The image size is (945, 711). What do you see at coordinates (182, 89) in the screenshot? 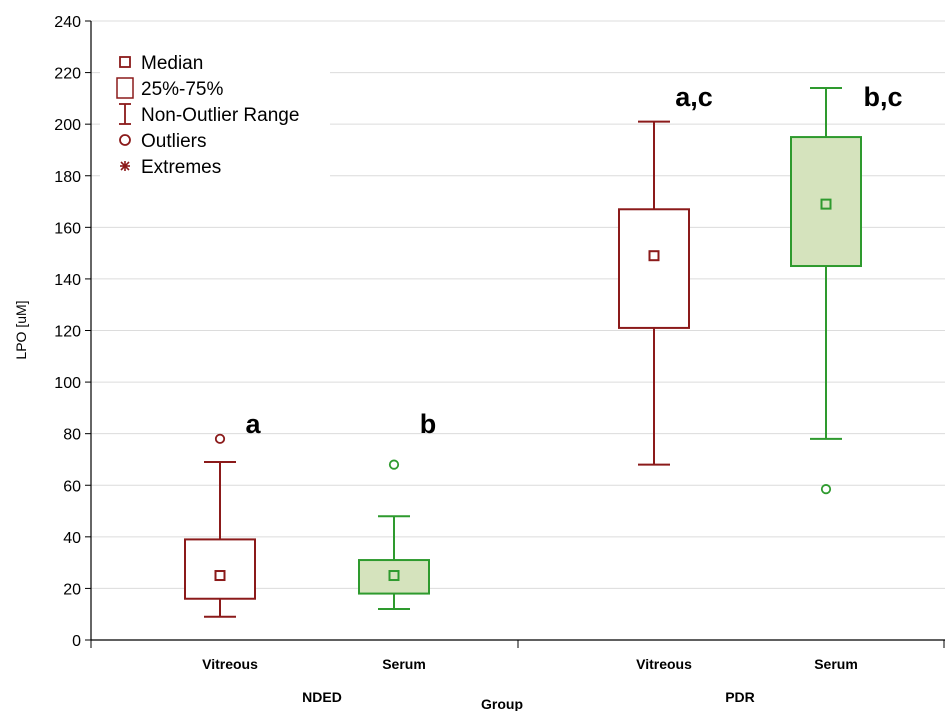
I see `legend-item-label: 25%-75%` at bounding box center [182, 89].